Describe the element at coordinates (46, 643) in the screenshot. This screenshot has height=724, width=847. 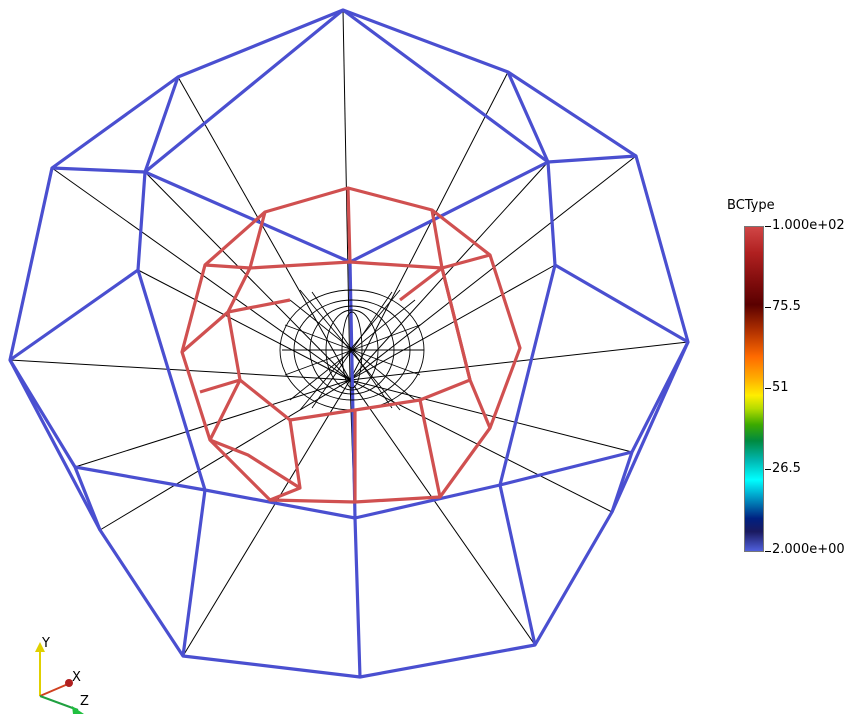
I see `axis-y-label: Y` at that location.